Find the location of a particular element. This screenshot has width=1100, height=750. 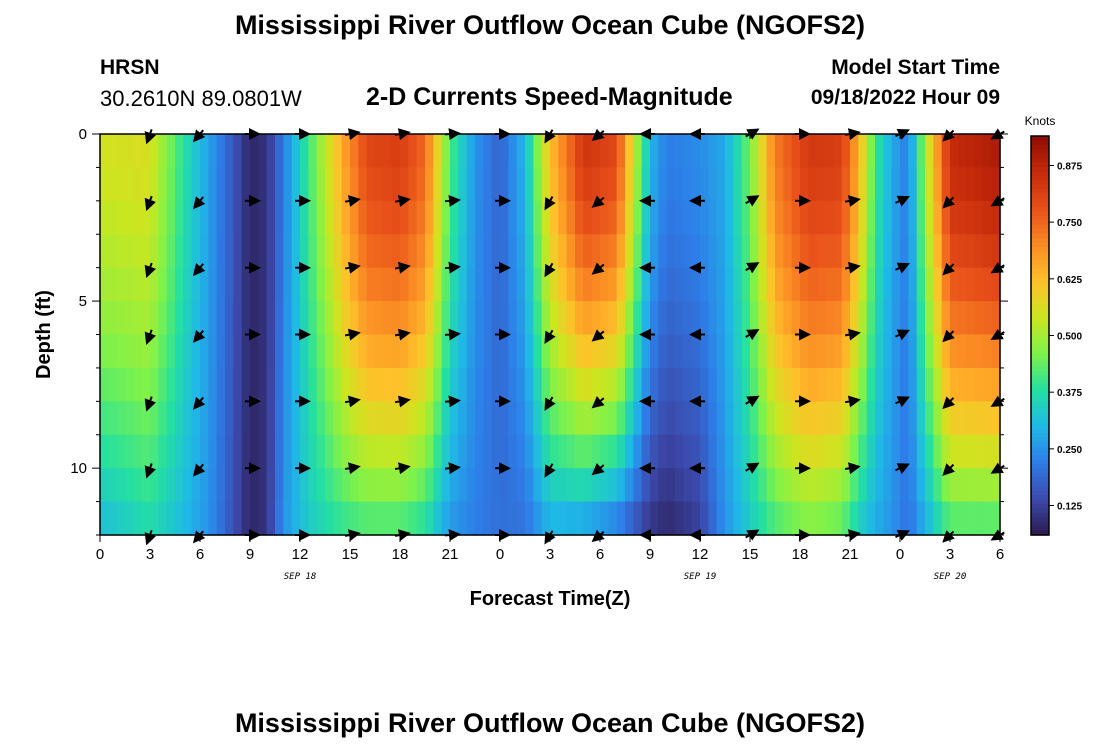

x-axis-title: Forecast Time(Z) is located at coordinates (550, 599).